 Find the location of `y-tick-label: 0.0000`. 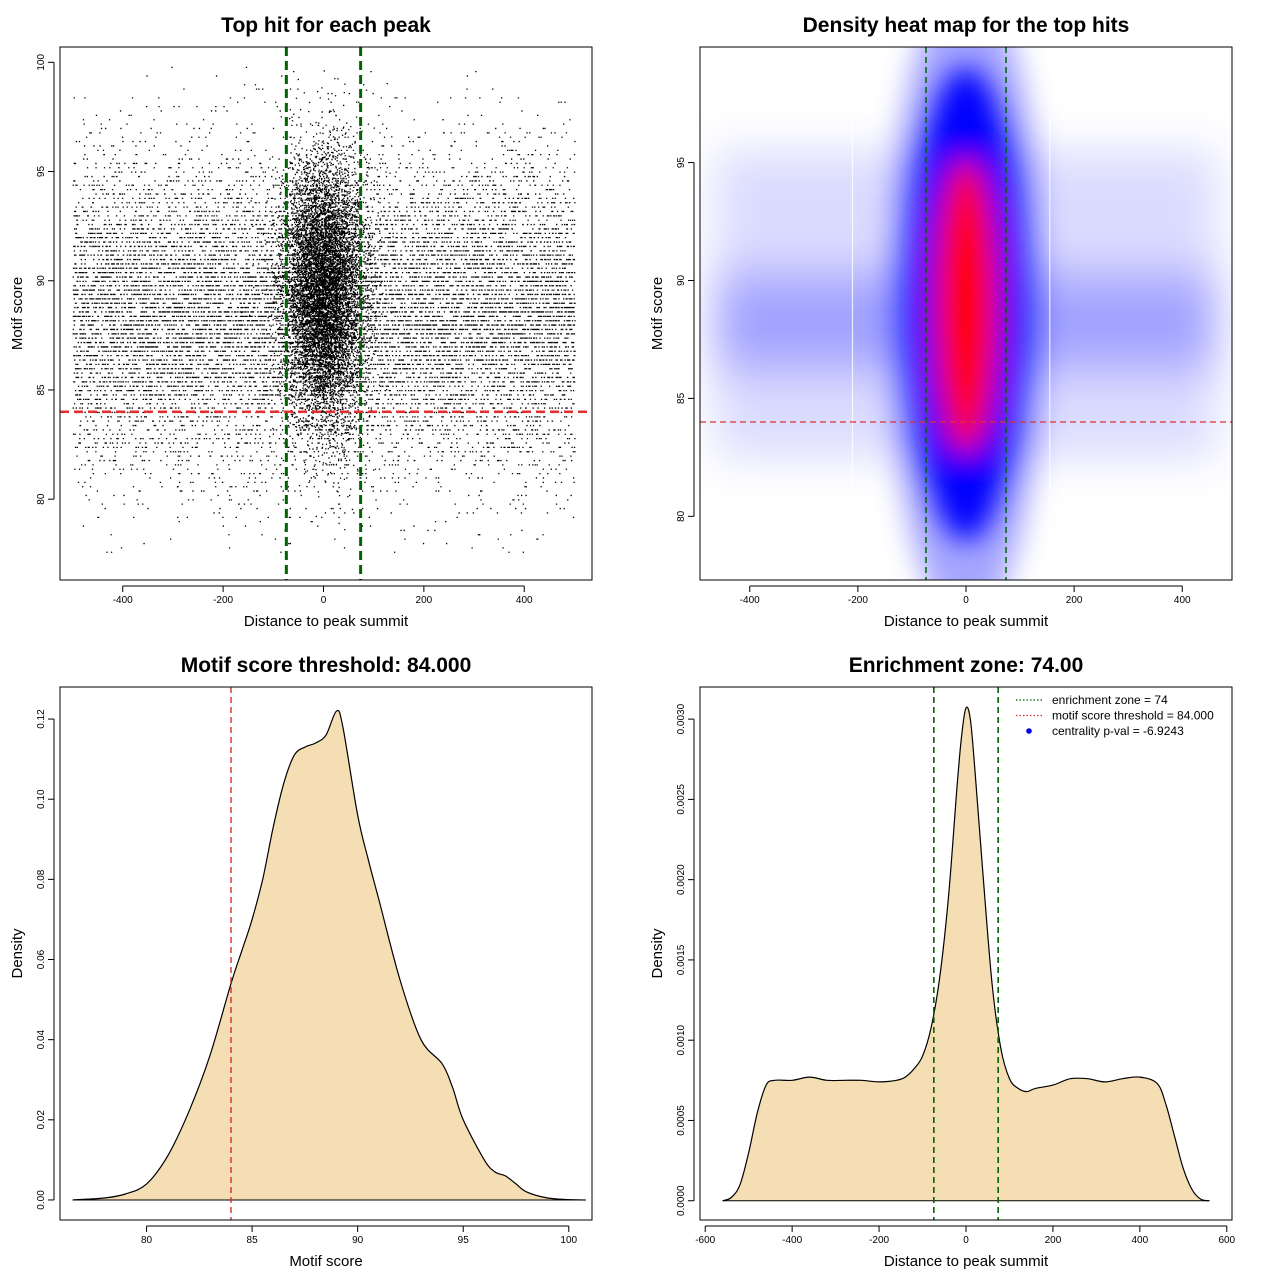

y-tick-label: 0.0000 is located at coordinates (681, 1200).